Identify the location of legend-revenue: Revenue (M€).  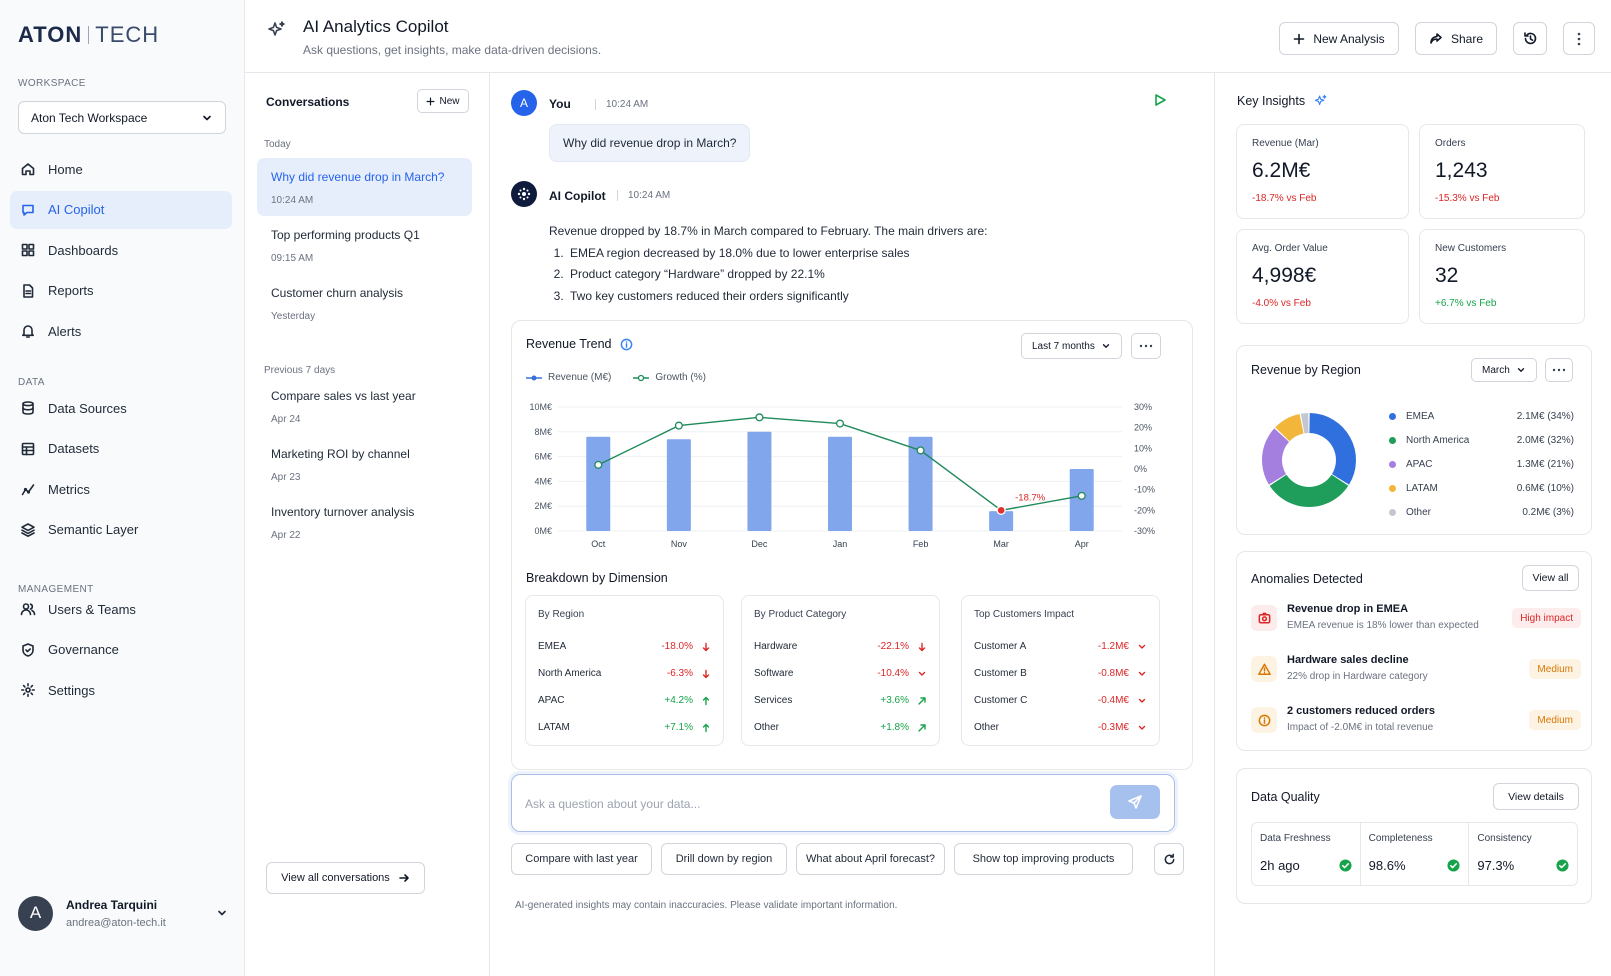
(568, 377).